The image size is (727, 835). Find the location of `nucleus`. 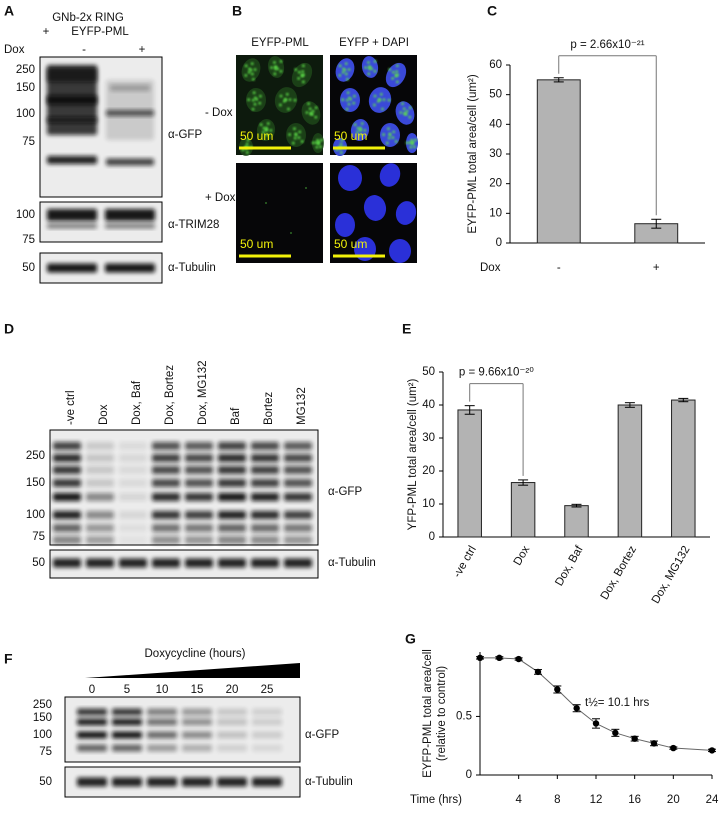

nucleus is located at coordinates (390, 175).